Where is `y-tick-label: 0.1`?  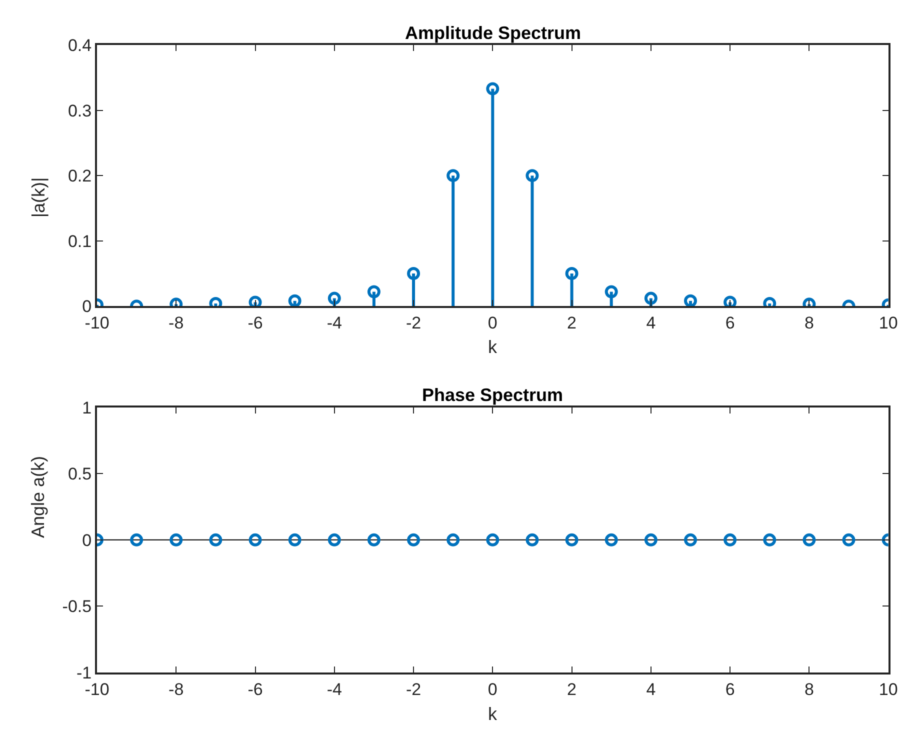
y-tick-label: 0.1 is located at coordinates (80, 241).